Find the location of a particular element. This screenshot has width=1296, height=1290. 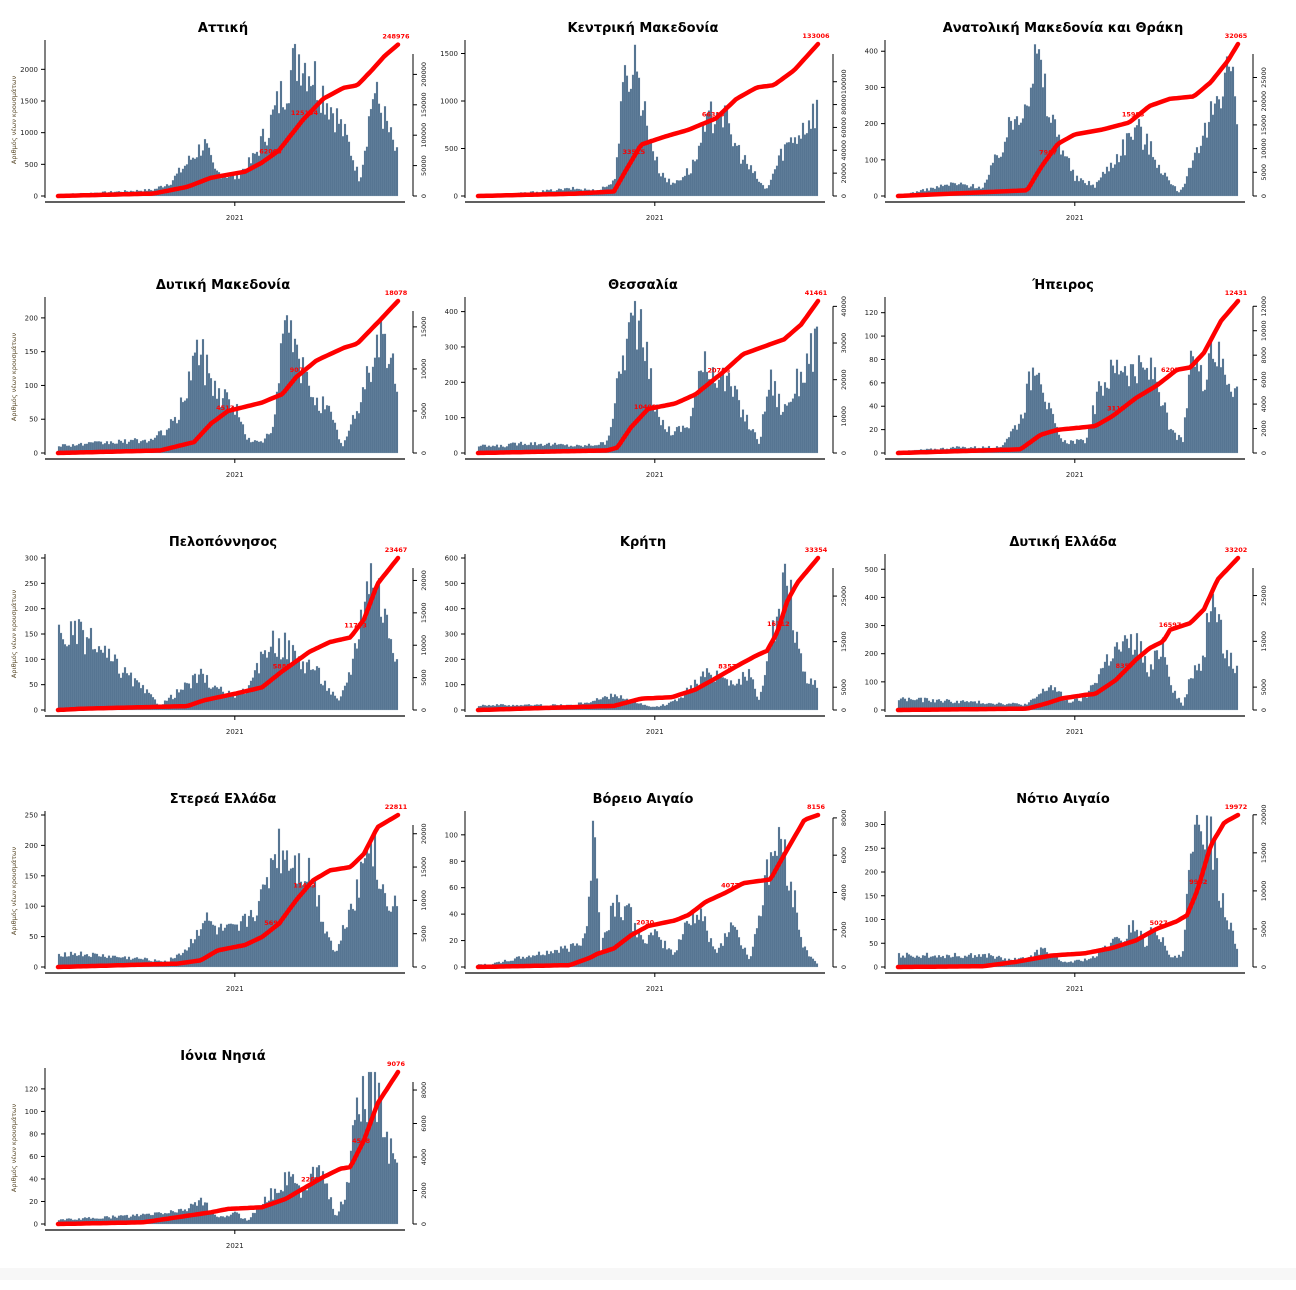

chart-title: Θεσσαλία is located at coordinates (643, 285).